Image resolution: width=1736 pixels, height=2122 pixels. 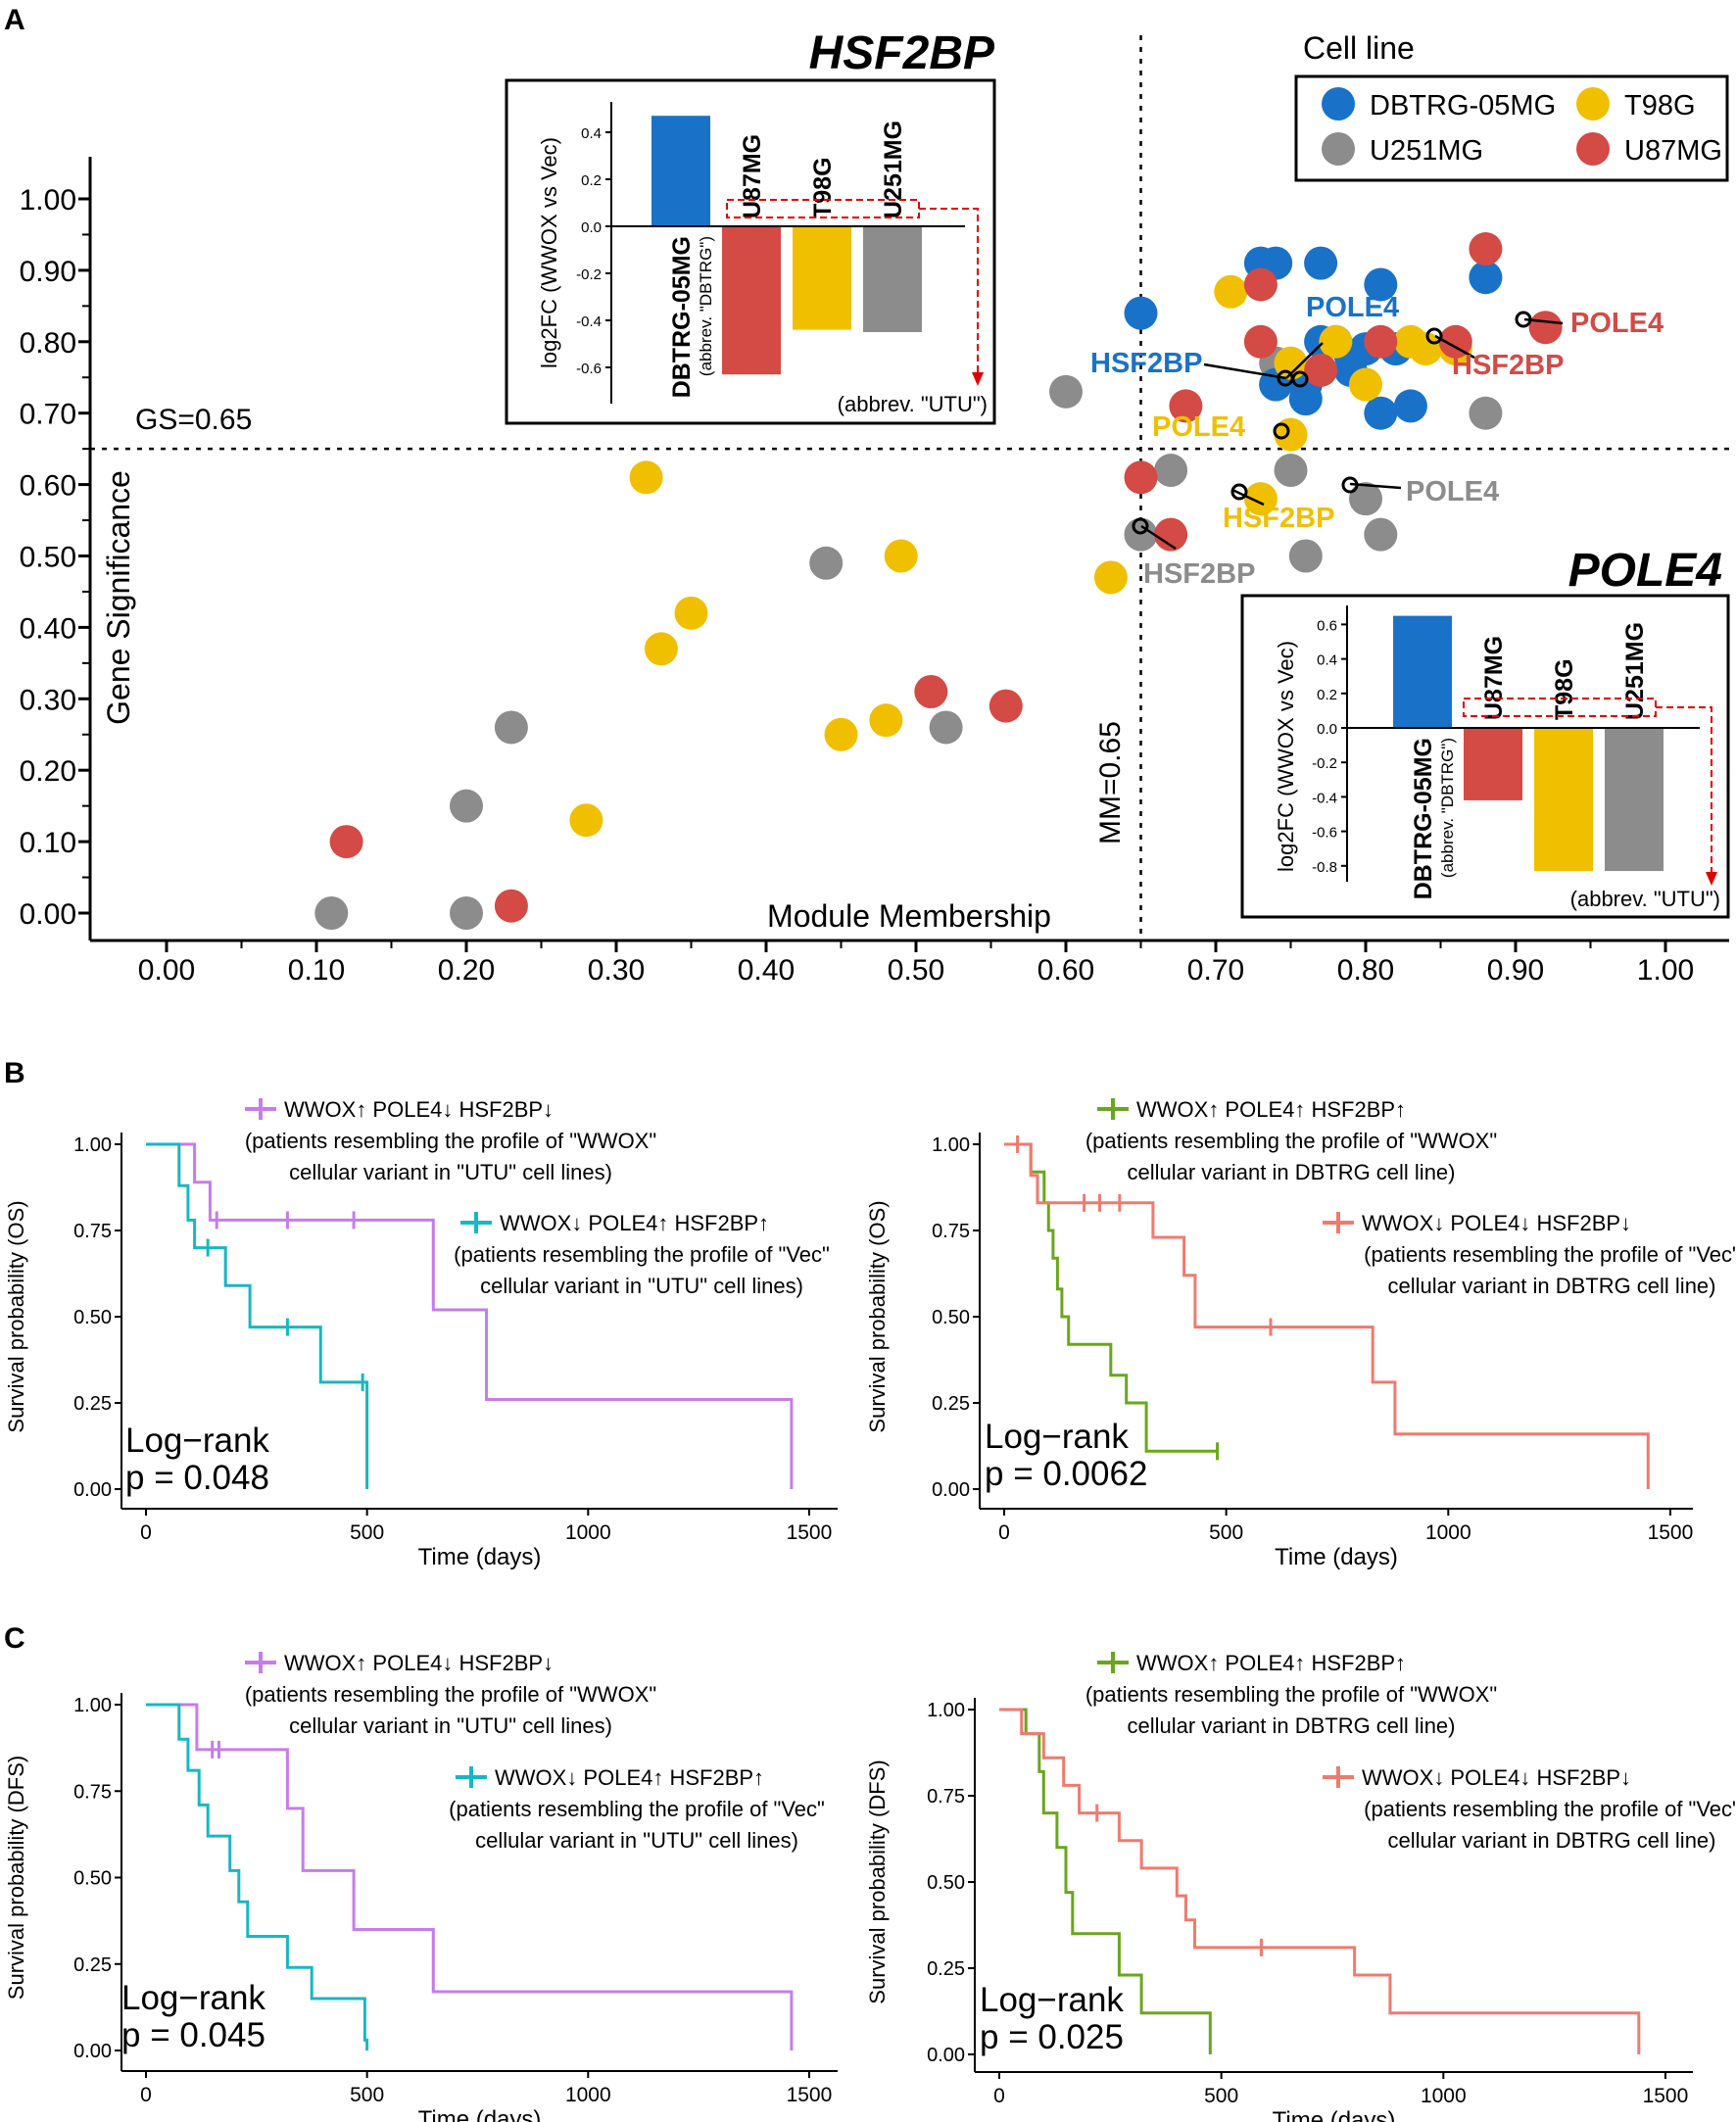 I want to click on km-legend-line: cellular variant in "UTU" cell lines), so click(x=636, y=1840).